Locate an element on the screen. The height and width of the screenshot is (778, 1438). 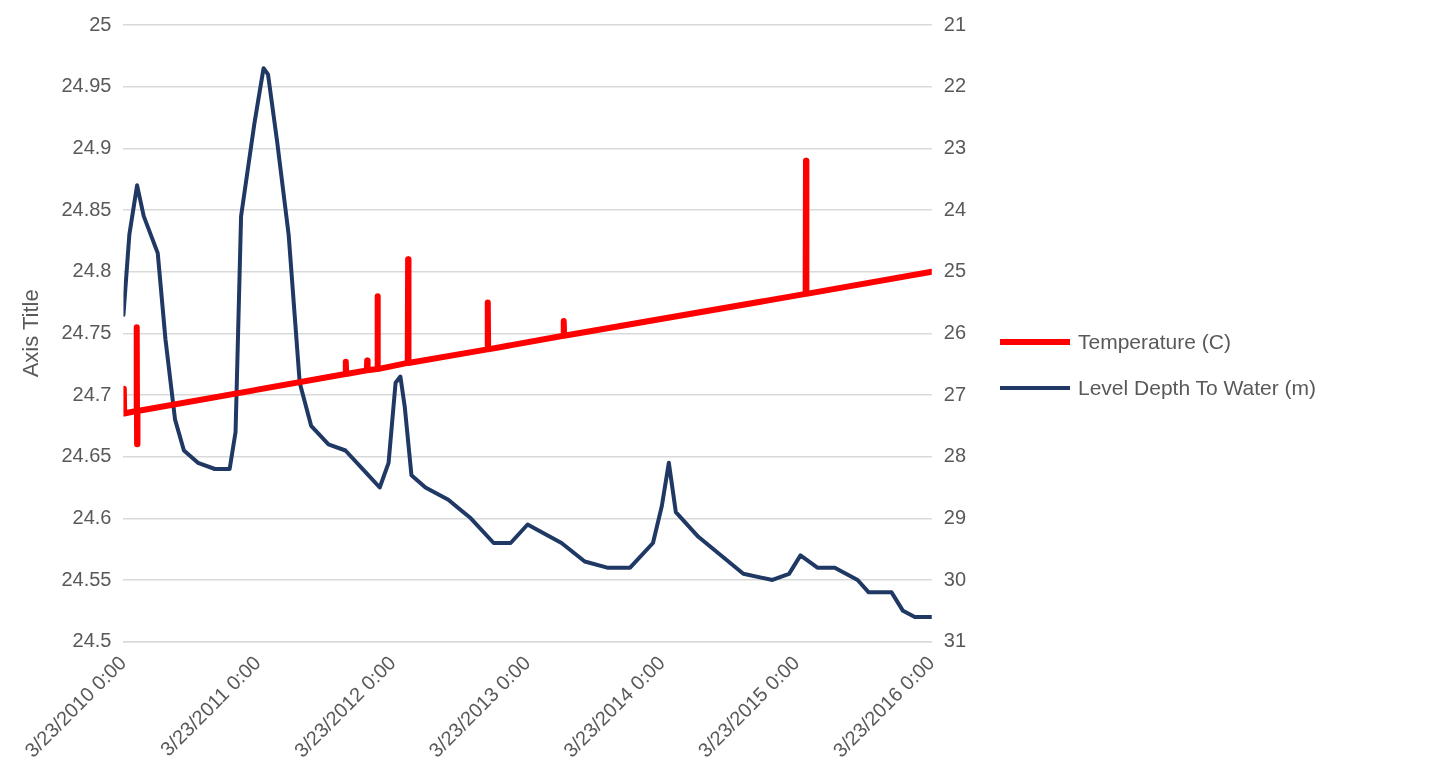
y2-tick-label: 25 is located at coordinates (954, 270).